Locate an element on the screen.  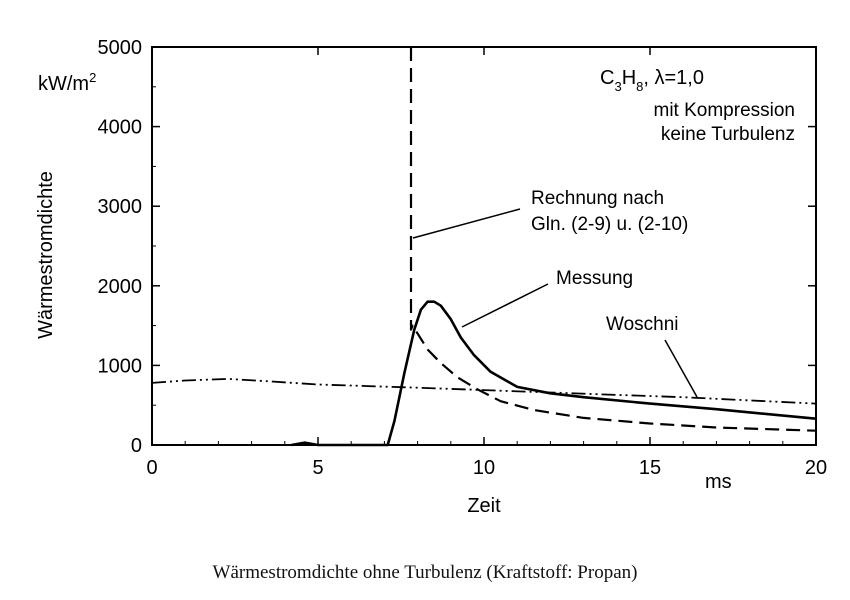
annotation-rechnung-2: Gln. (2-9) u. (2-10) is located at coordinates (609, 224).